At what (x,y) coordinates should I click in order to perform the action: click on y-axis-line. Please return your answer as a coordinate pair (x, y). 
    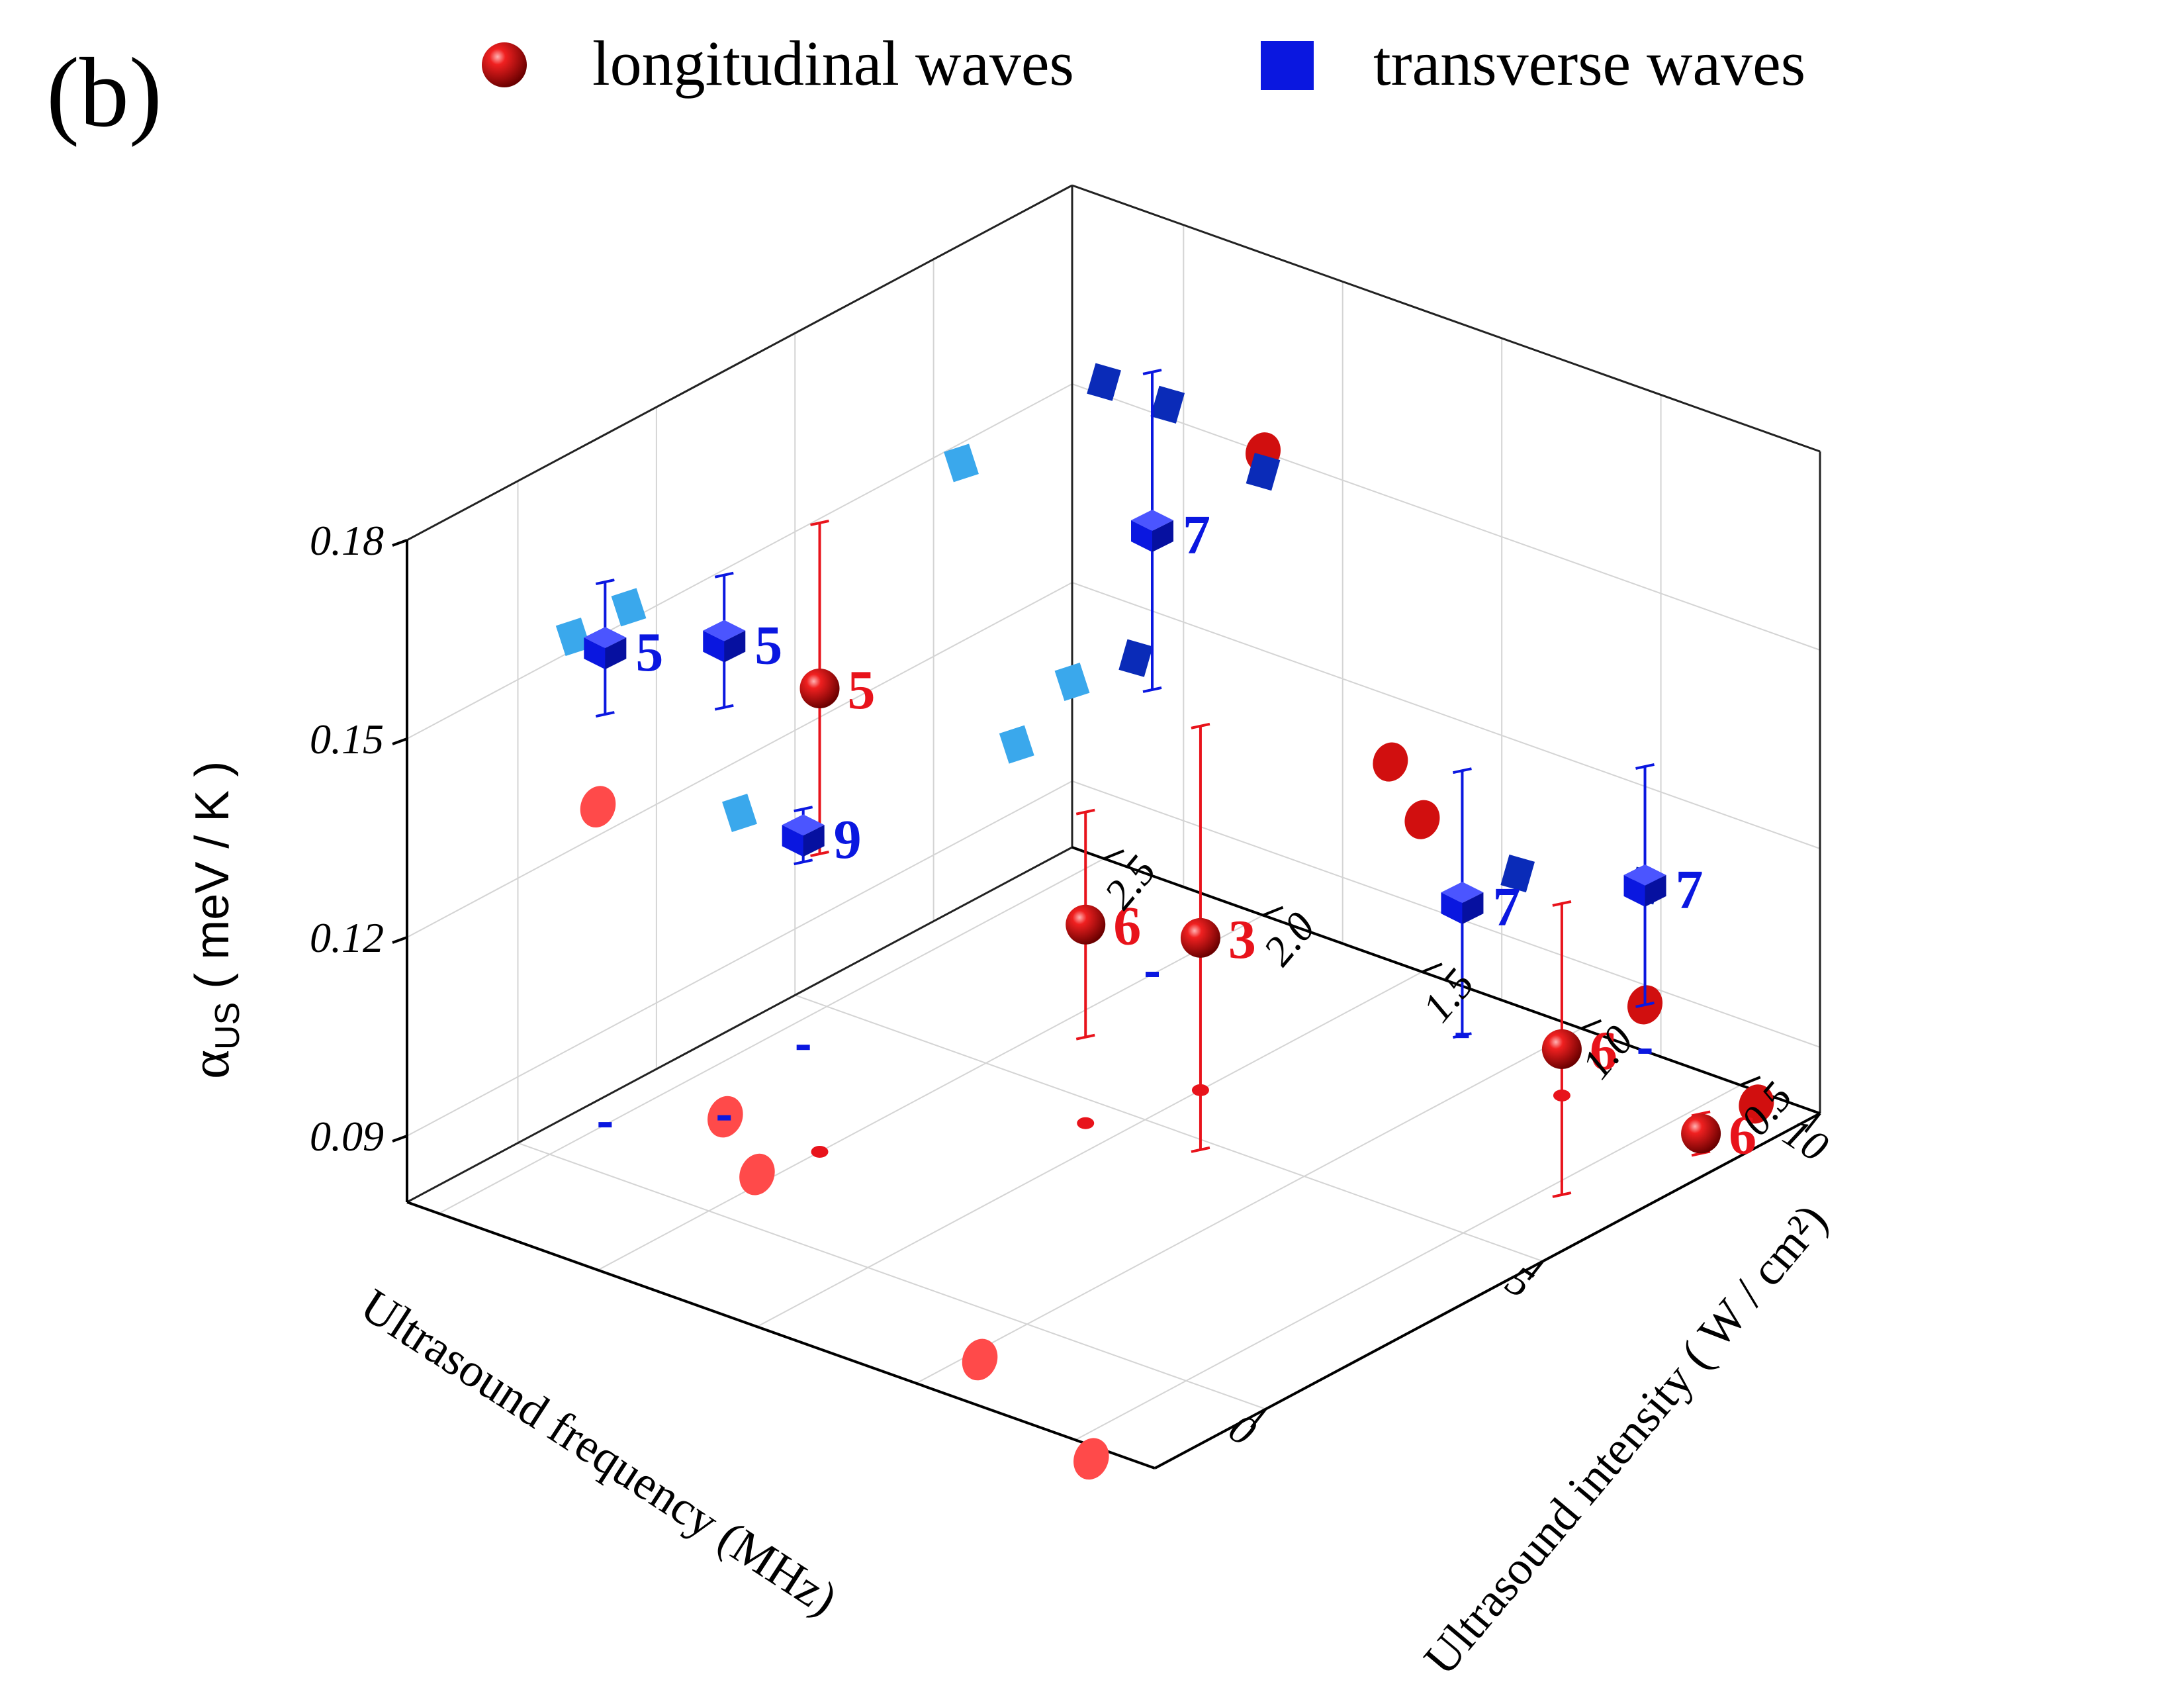
    Looking at the image, I should click on (1446, 980).